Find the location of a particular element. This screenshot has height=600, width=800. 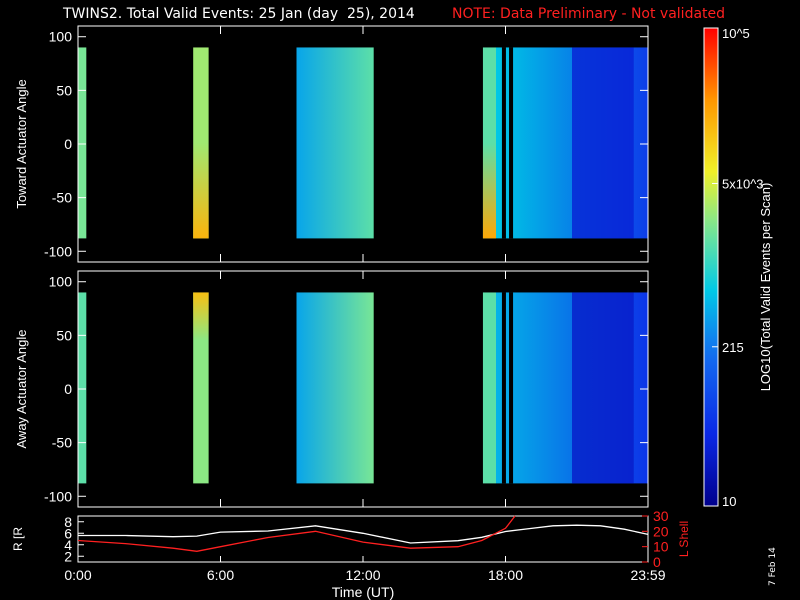

x-axis-label: Time (UT) is located at coordinates (363, 592).